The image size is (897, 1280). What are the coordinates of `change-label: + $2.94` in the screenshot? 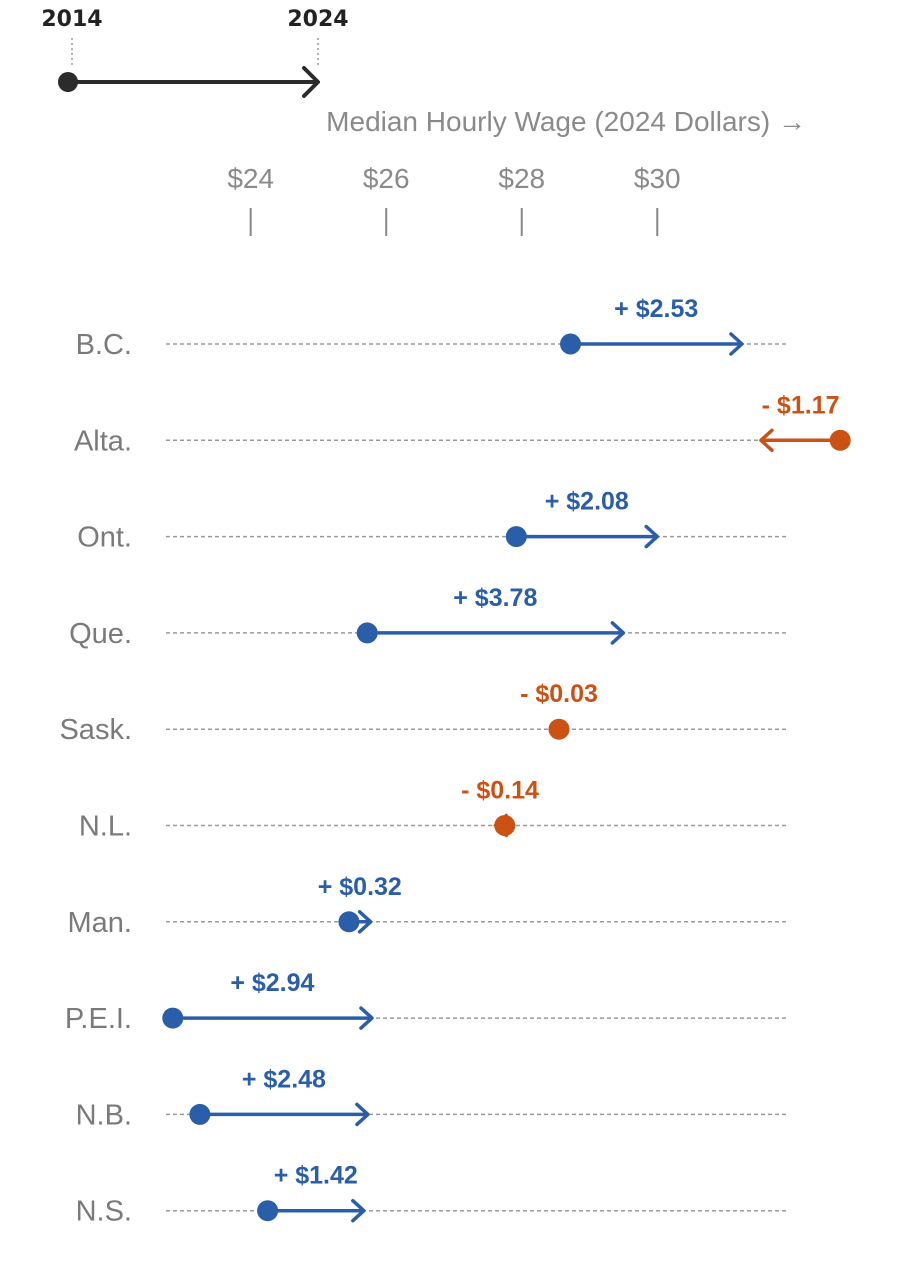 It's located at (272, 983).